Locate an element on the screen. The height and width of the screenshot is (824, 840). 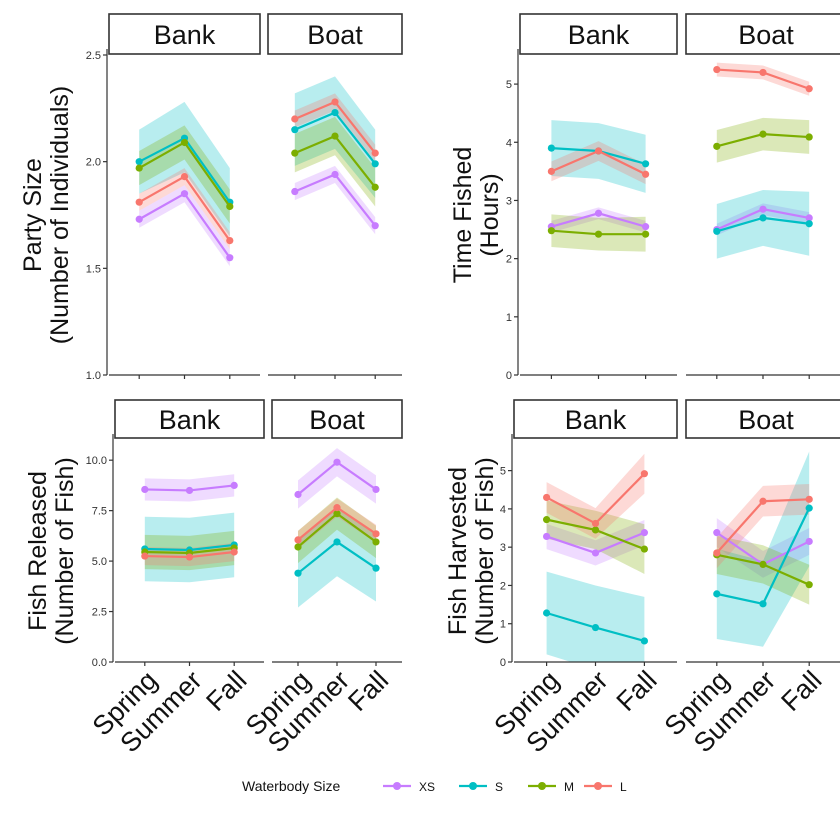
y-tick-label: 10.0 is located at coordinates (96, 461).